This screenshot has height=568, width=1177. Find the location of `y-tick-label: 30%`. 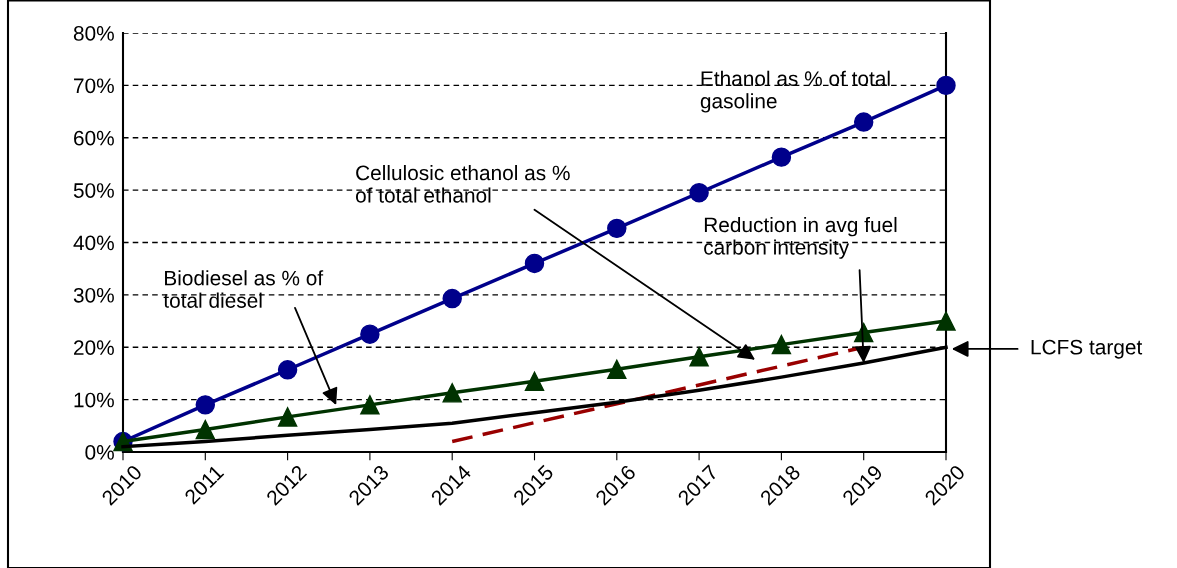

y-tick-label: 30% is located at coordinates (93, 295).